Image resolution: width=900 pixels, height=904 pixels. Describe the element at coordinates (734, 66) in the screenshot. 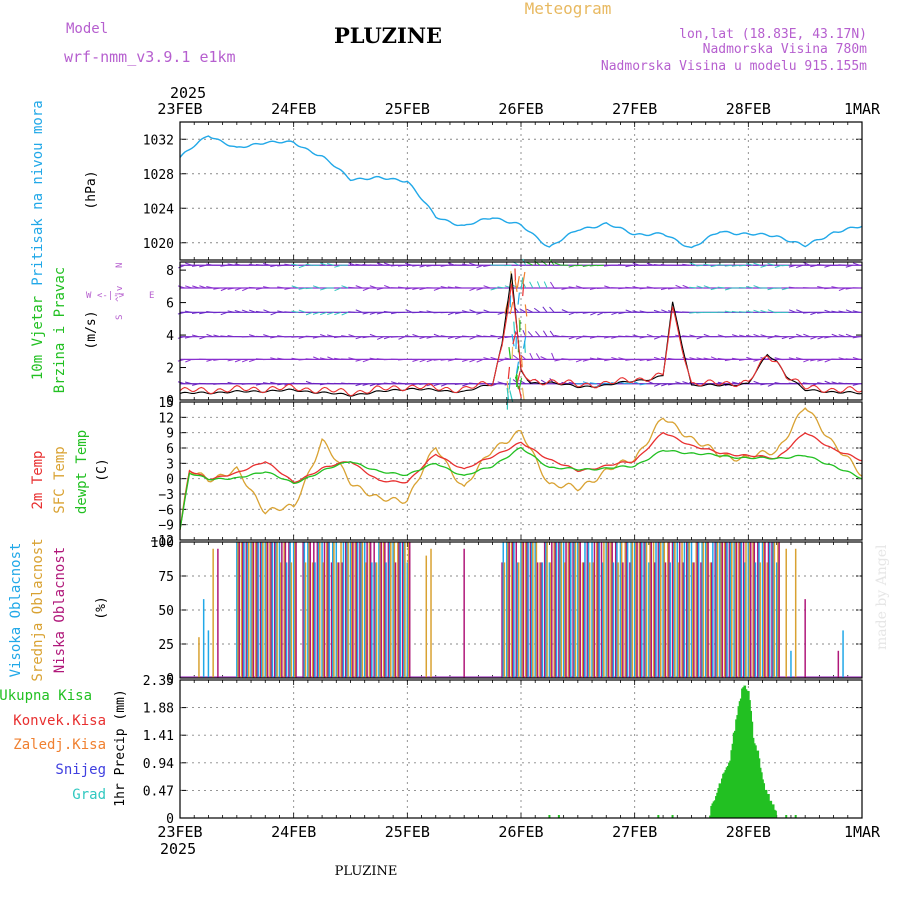

I see `model-elevation-text: Nadmorska Visina u modelu 915.155m` at that location.